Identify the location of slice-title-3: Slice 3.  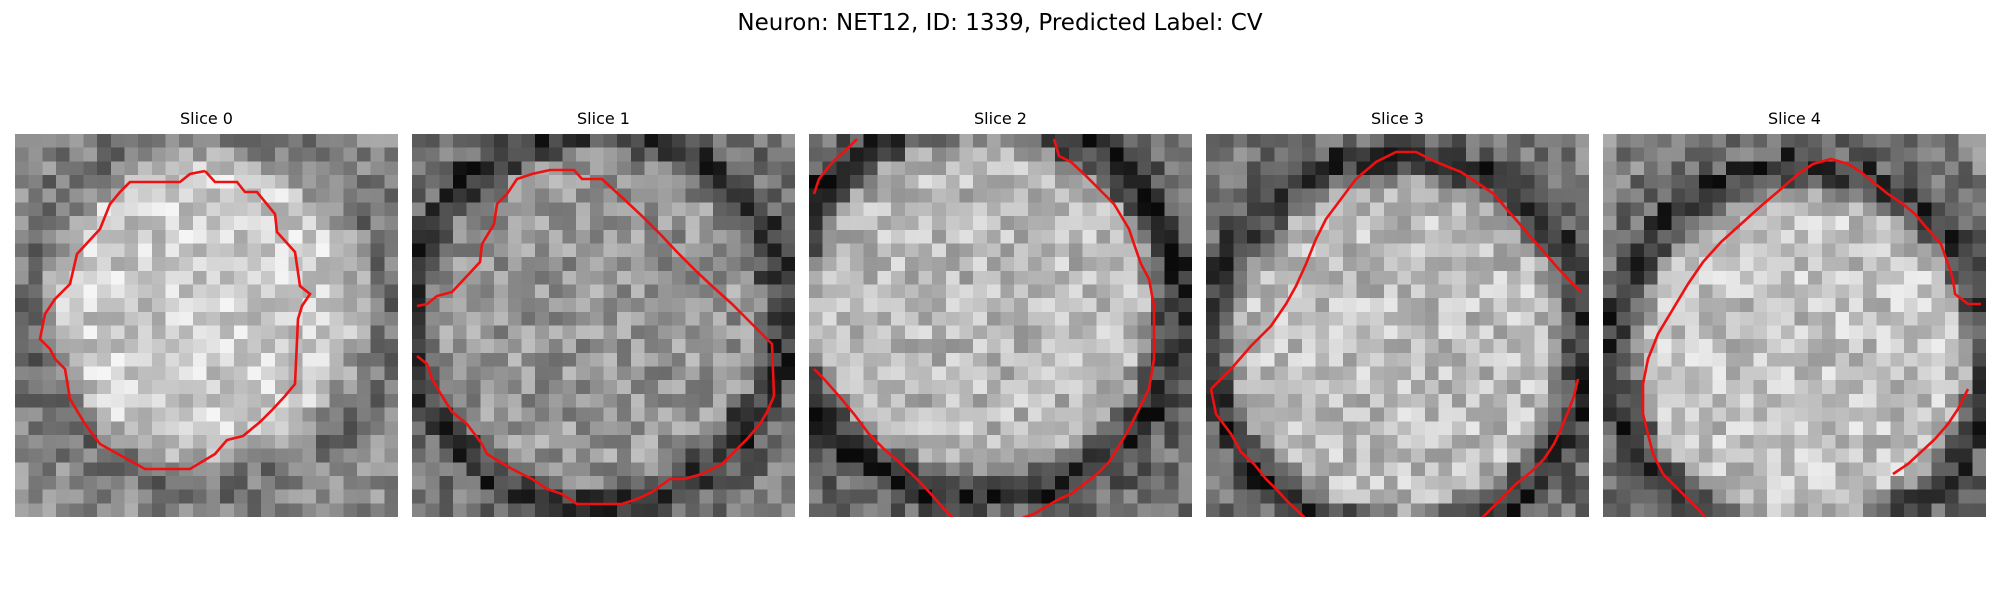
(1397, 118).